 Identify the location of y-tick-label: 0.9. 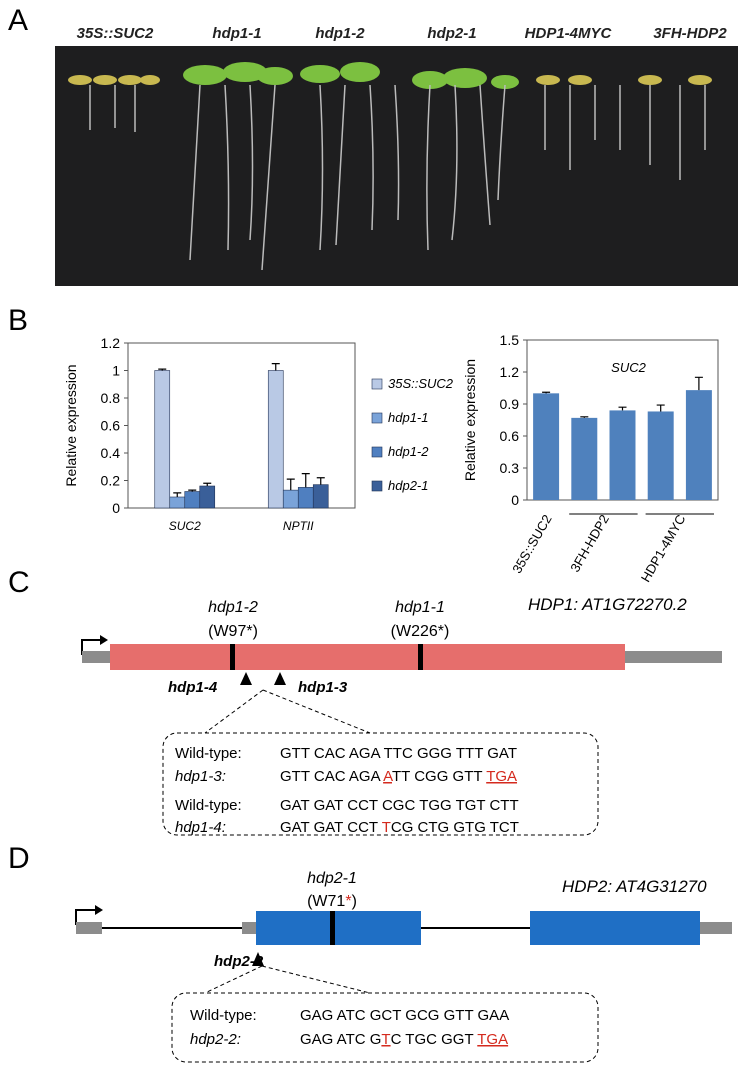
(510, 404).